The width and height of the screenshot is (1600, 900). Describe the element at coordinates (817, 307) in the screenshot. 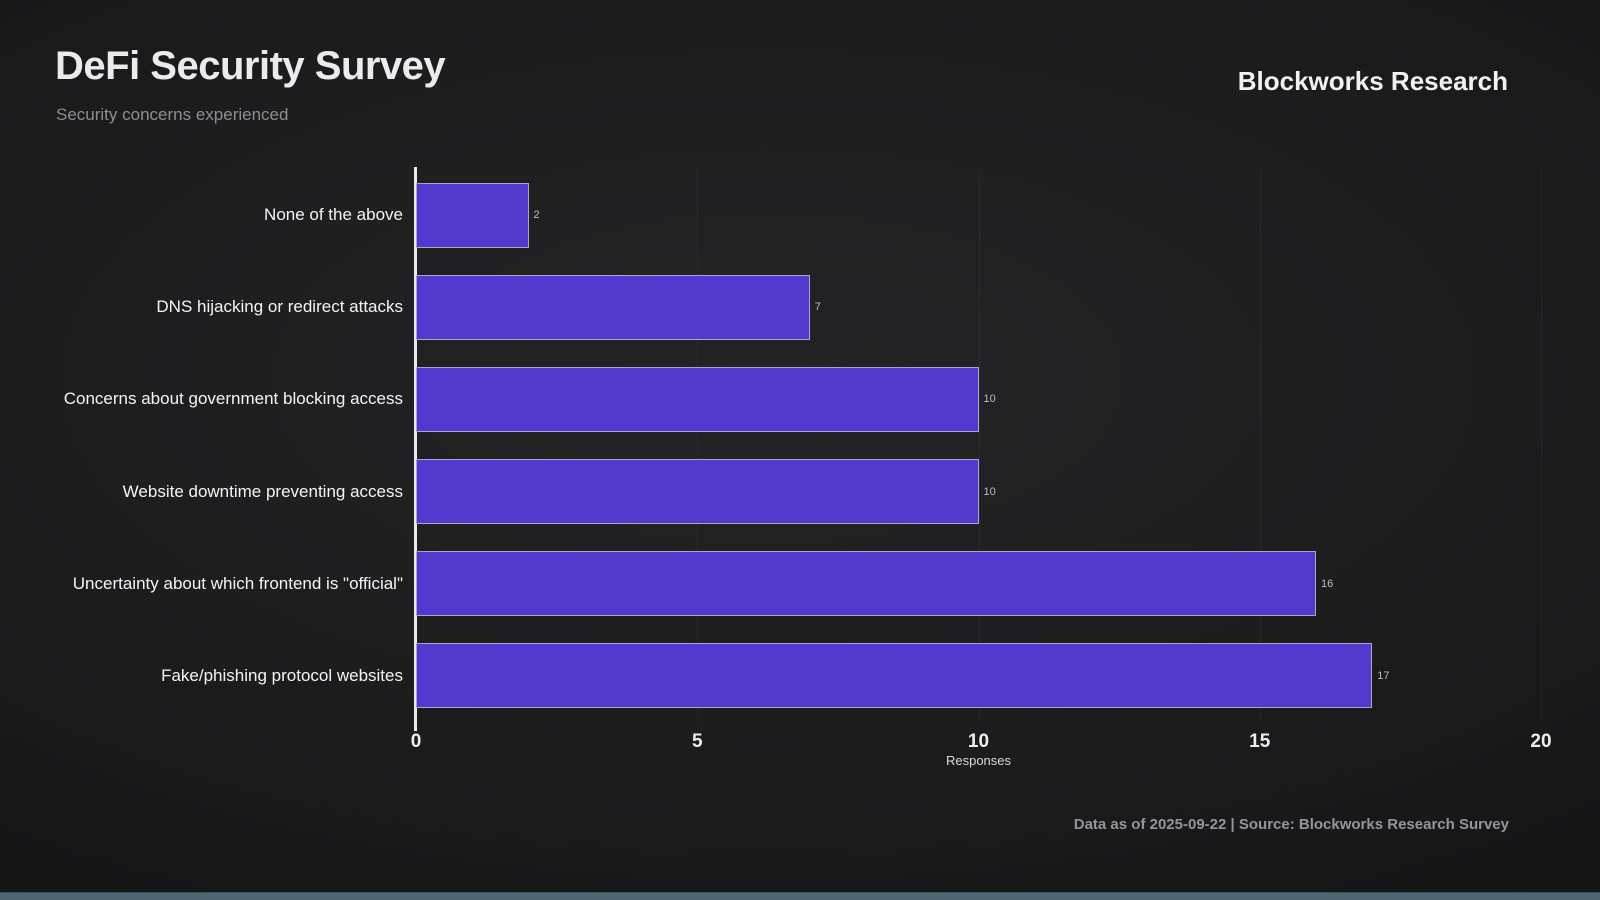

I see `bar-value-label: 7` at that location.